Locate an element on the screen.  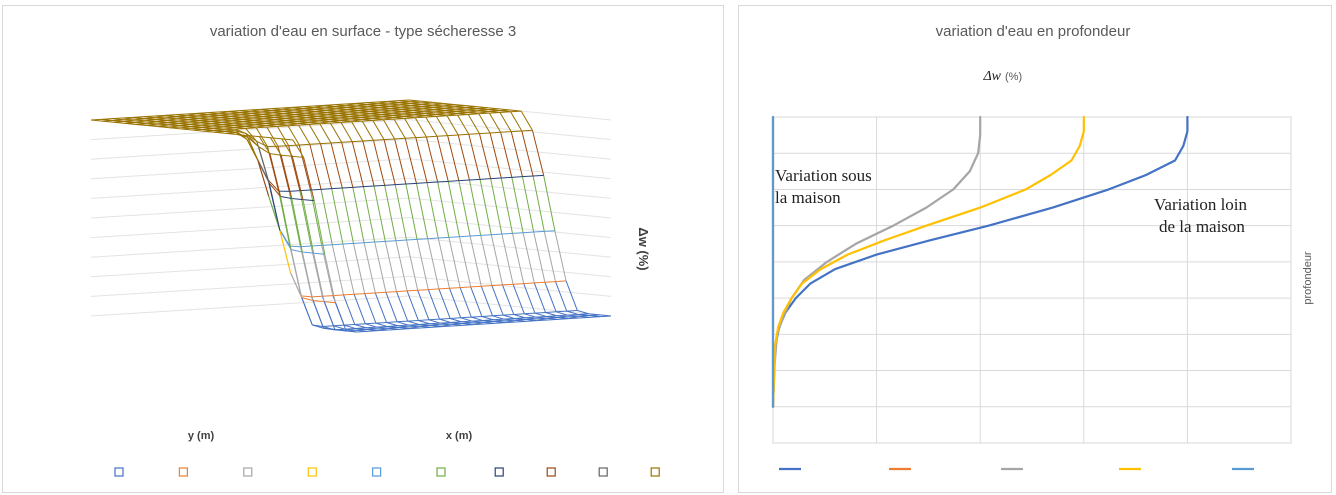
annotation-far-house-line1: Variation loin is located at coordinates (1201, 204).